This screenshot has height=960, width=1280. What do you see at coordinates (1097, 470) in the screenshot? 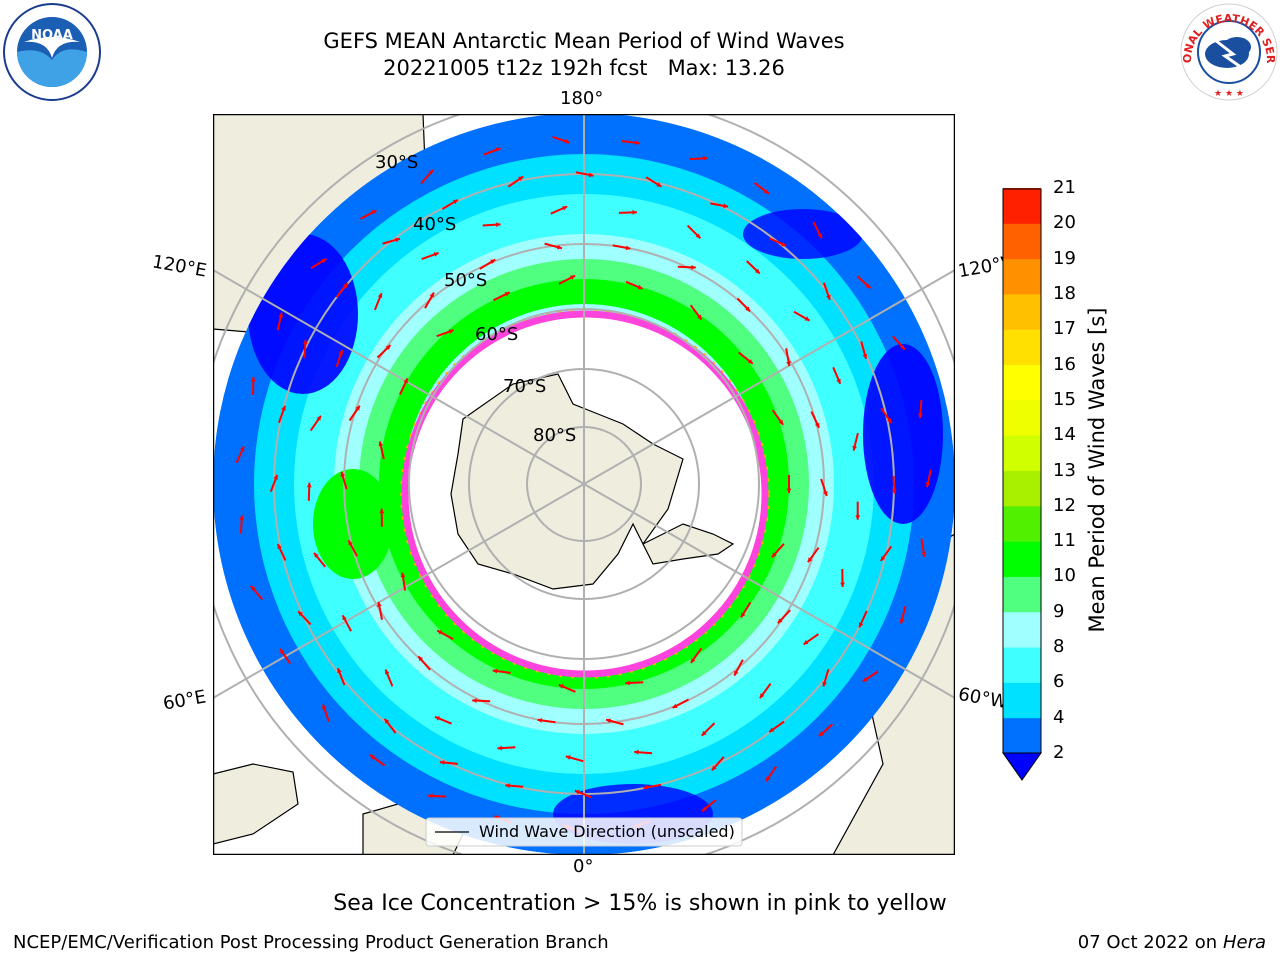
I see `colorbar-title: Mean Period of Wind Waves [s]` at bounding box center [1097, 470].